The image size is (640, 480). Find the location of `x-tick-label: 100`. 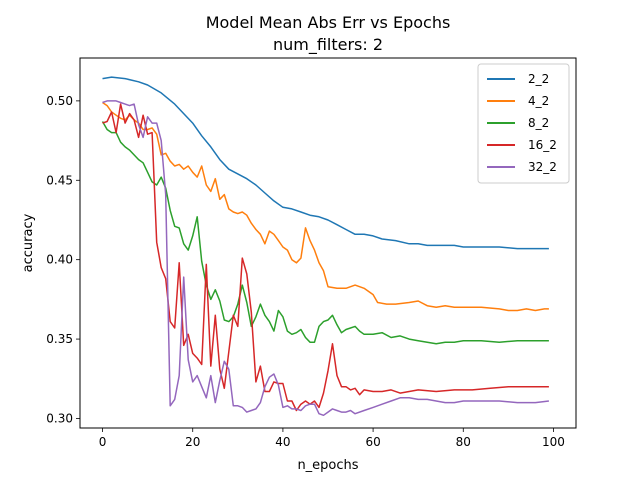

x-tick-label: 100 is located at coordinates (553, 442).